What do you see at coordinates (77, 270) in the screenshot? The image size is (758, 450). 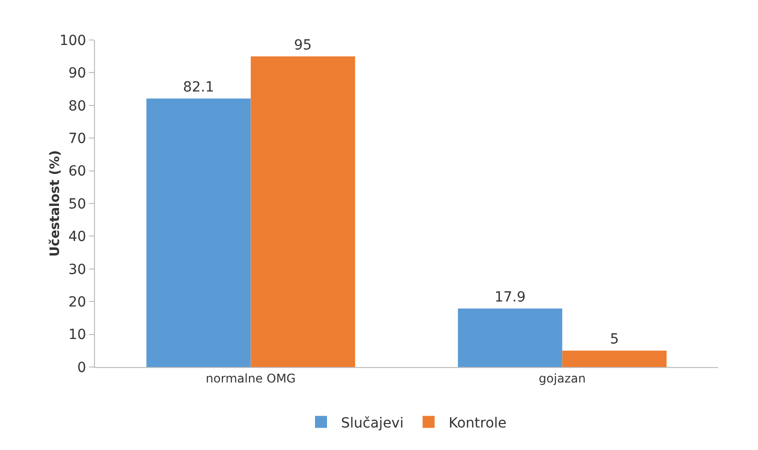 I see `y-tick-label: 30` at bounding box center [77, 270].